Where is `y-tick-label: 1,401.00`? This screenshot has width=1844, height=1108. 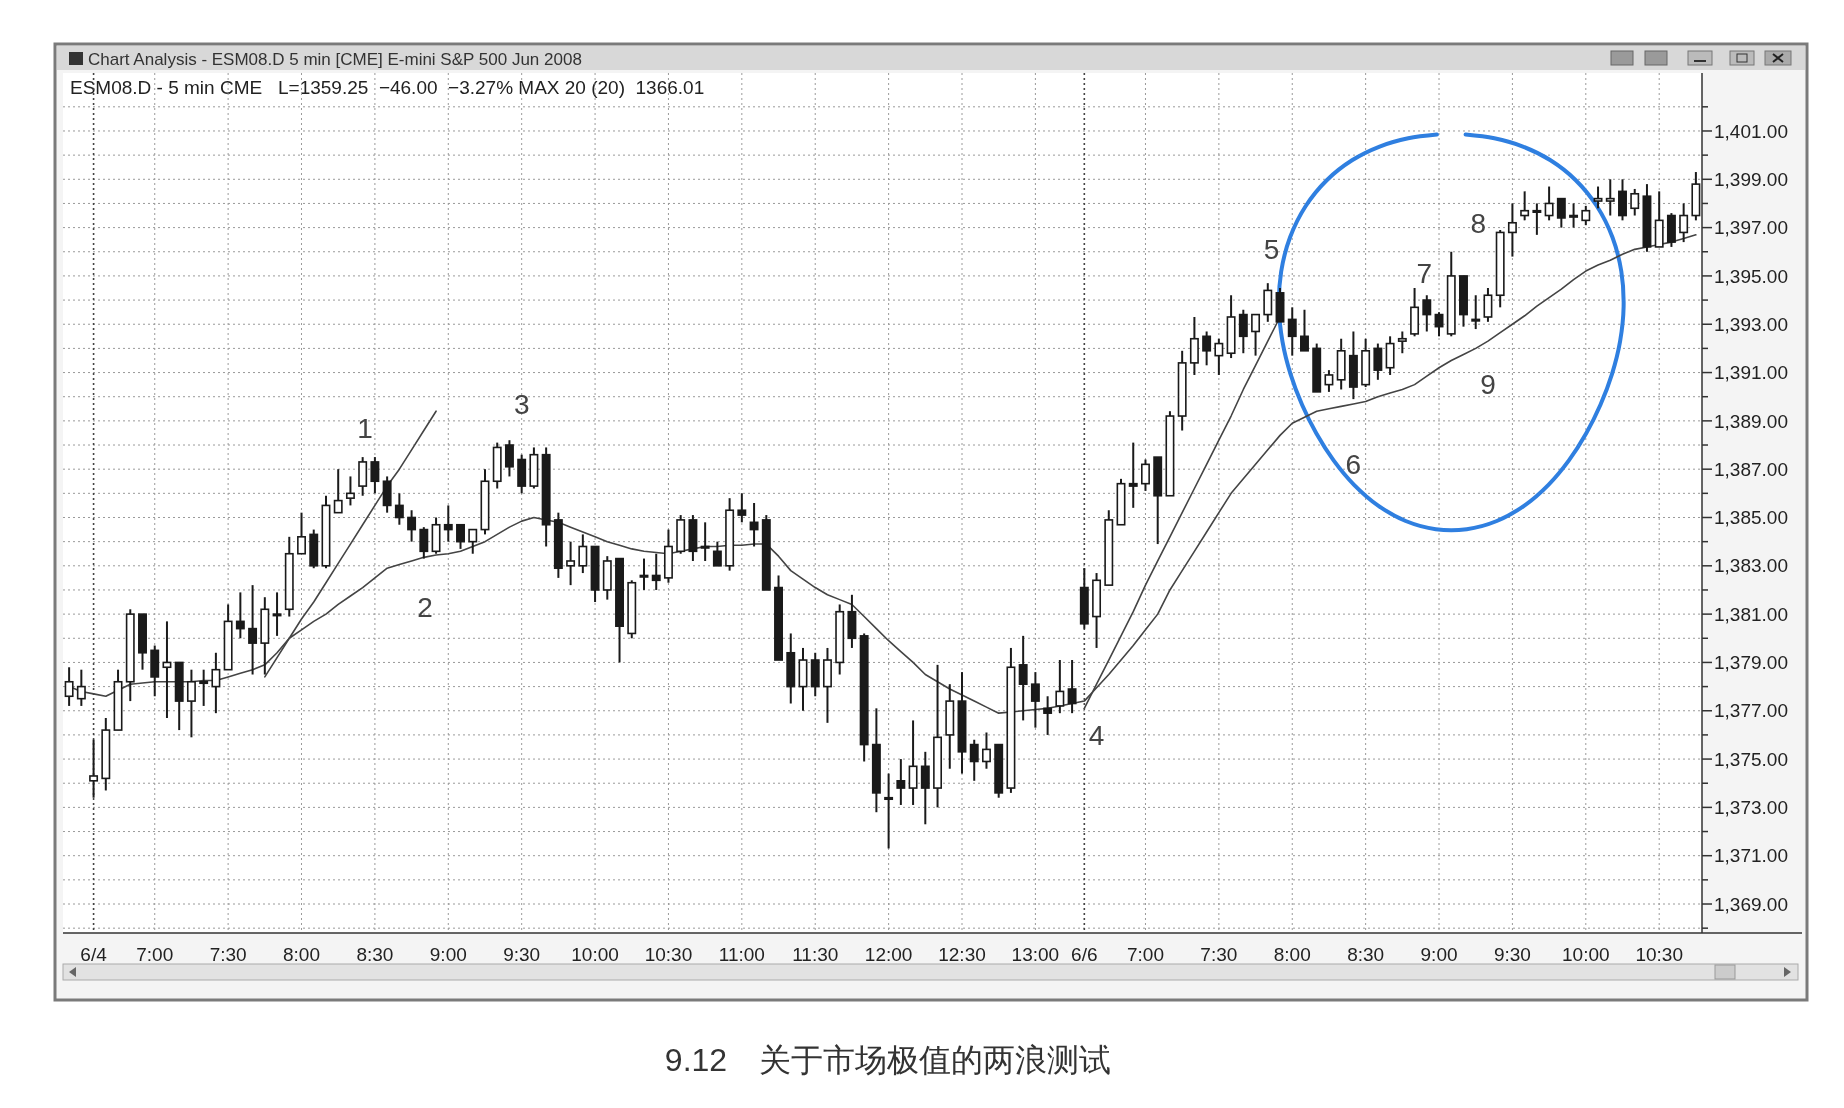
y-tick-label: 1,401.00 is located at coordinates (1751, 131).